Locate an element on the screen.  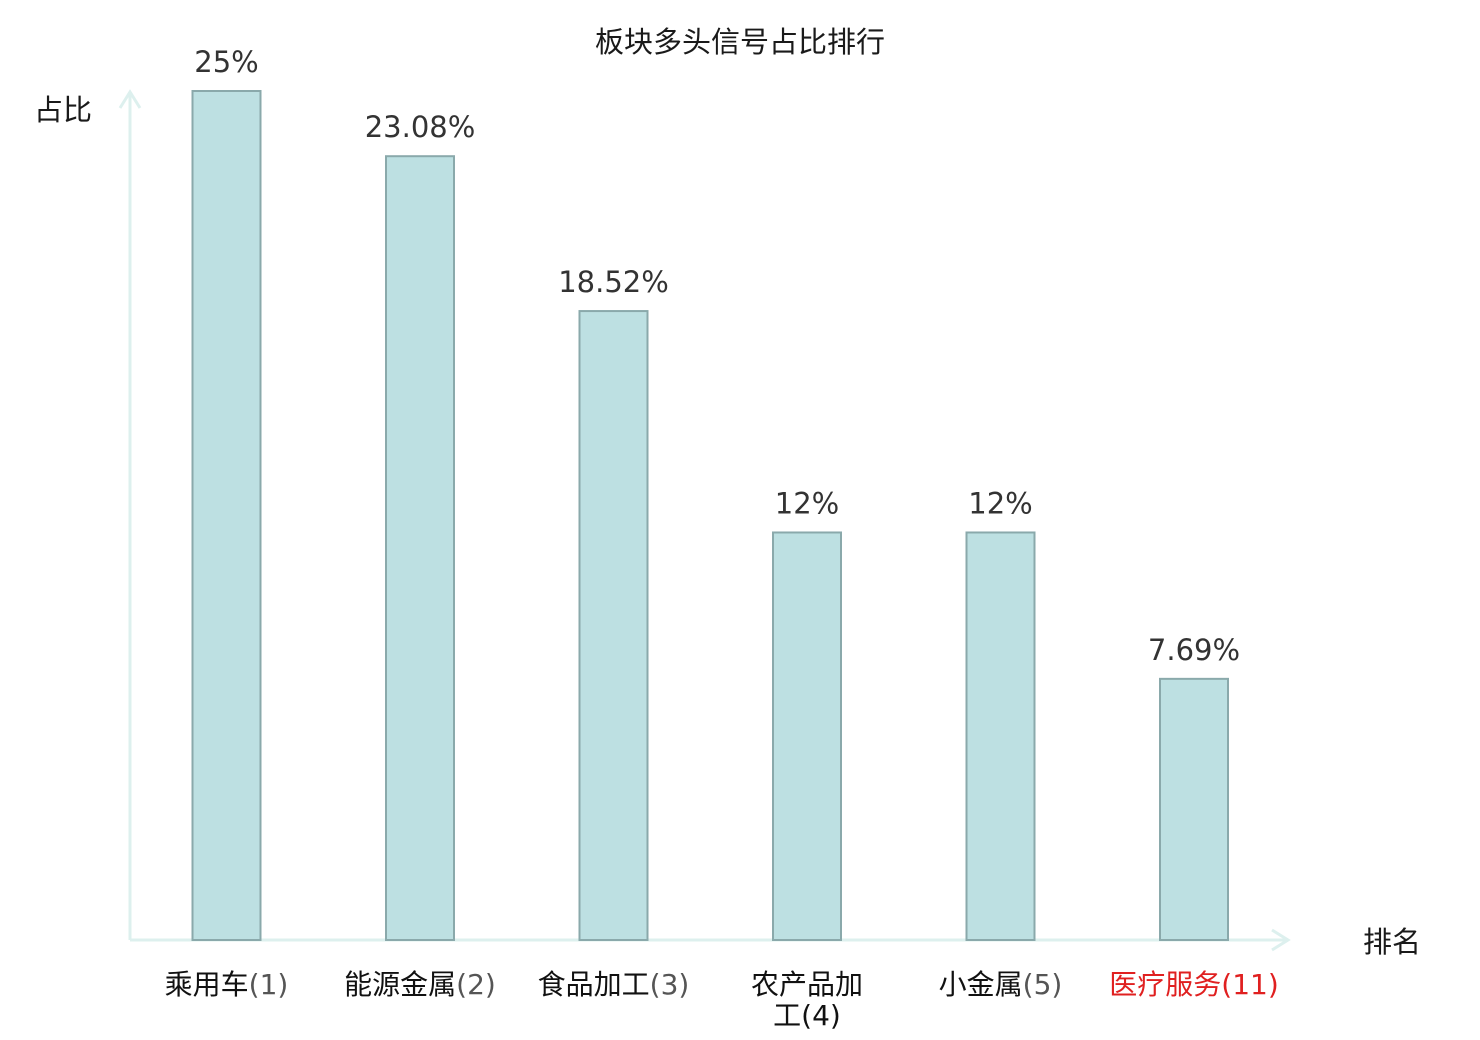
y-axis-arrow is located at coordinates (130, 99).